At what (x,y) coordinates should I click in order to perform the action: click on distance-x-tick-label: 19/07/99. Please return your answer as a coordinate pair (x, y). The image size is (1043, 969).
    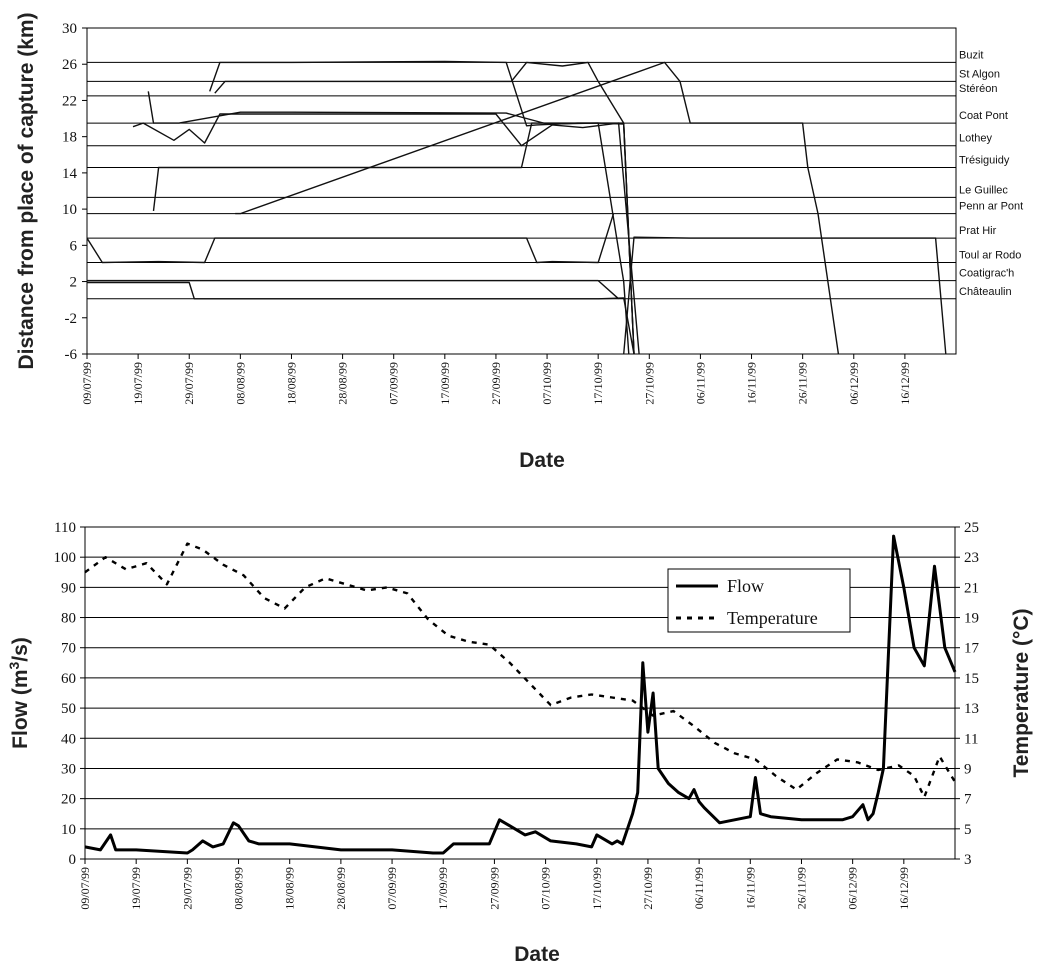
    Looking at the image, I should click on (138, 383).